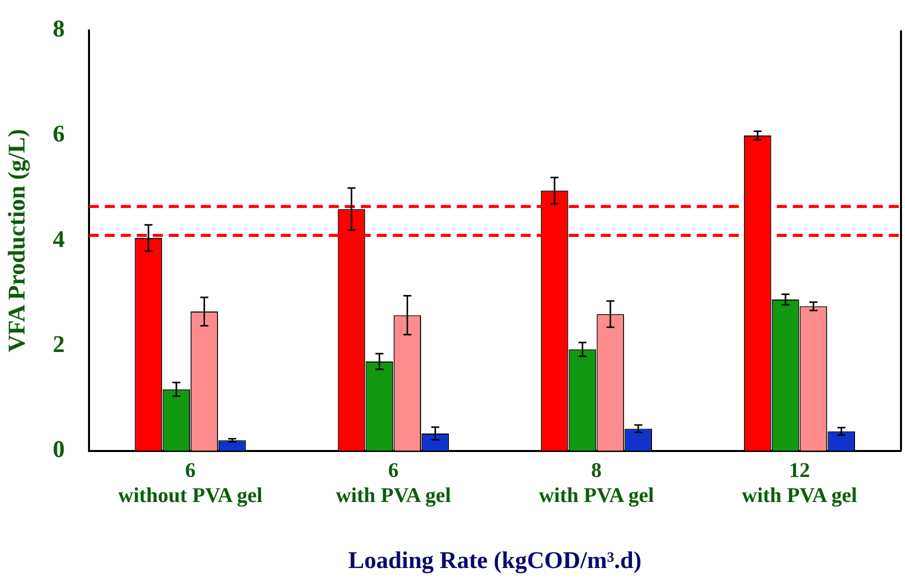 The image size is (905, 580). I want to click on y-axis-title: VFA Production (g/L), so click(17, 240).